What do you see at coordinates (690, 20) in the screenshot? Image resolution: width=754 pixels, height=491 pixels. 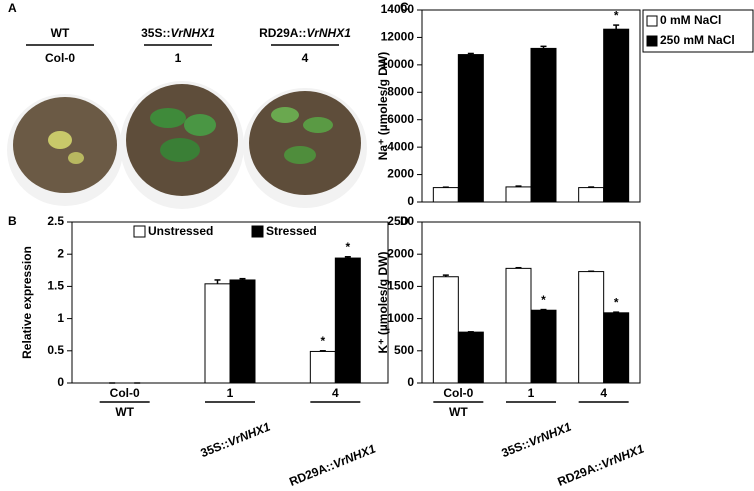 I see `legend-label: 0 mM NaCl` at bounding box center [690, 20].